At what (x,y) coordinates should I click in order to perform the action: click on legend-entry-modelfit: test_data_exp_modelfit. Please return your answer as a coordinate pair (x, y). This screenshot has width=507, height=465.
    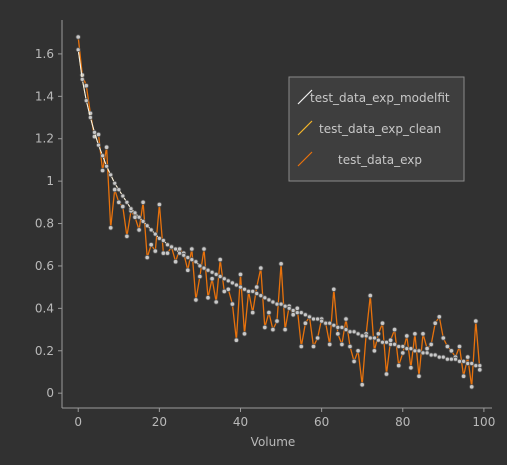
    Looking at the image, I should click on (373, 97).